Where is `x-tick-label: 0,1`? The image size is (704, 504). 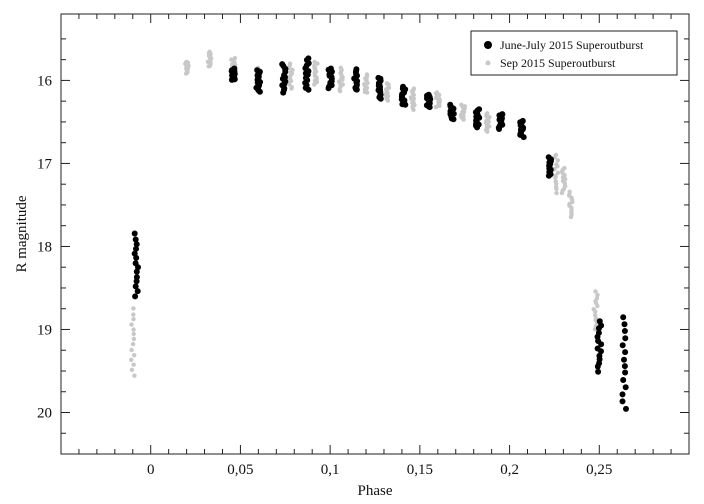 x-tick-label: 0,1 is located at coordinates (330, 470).